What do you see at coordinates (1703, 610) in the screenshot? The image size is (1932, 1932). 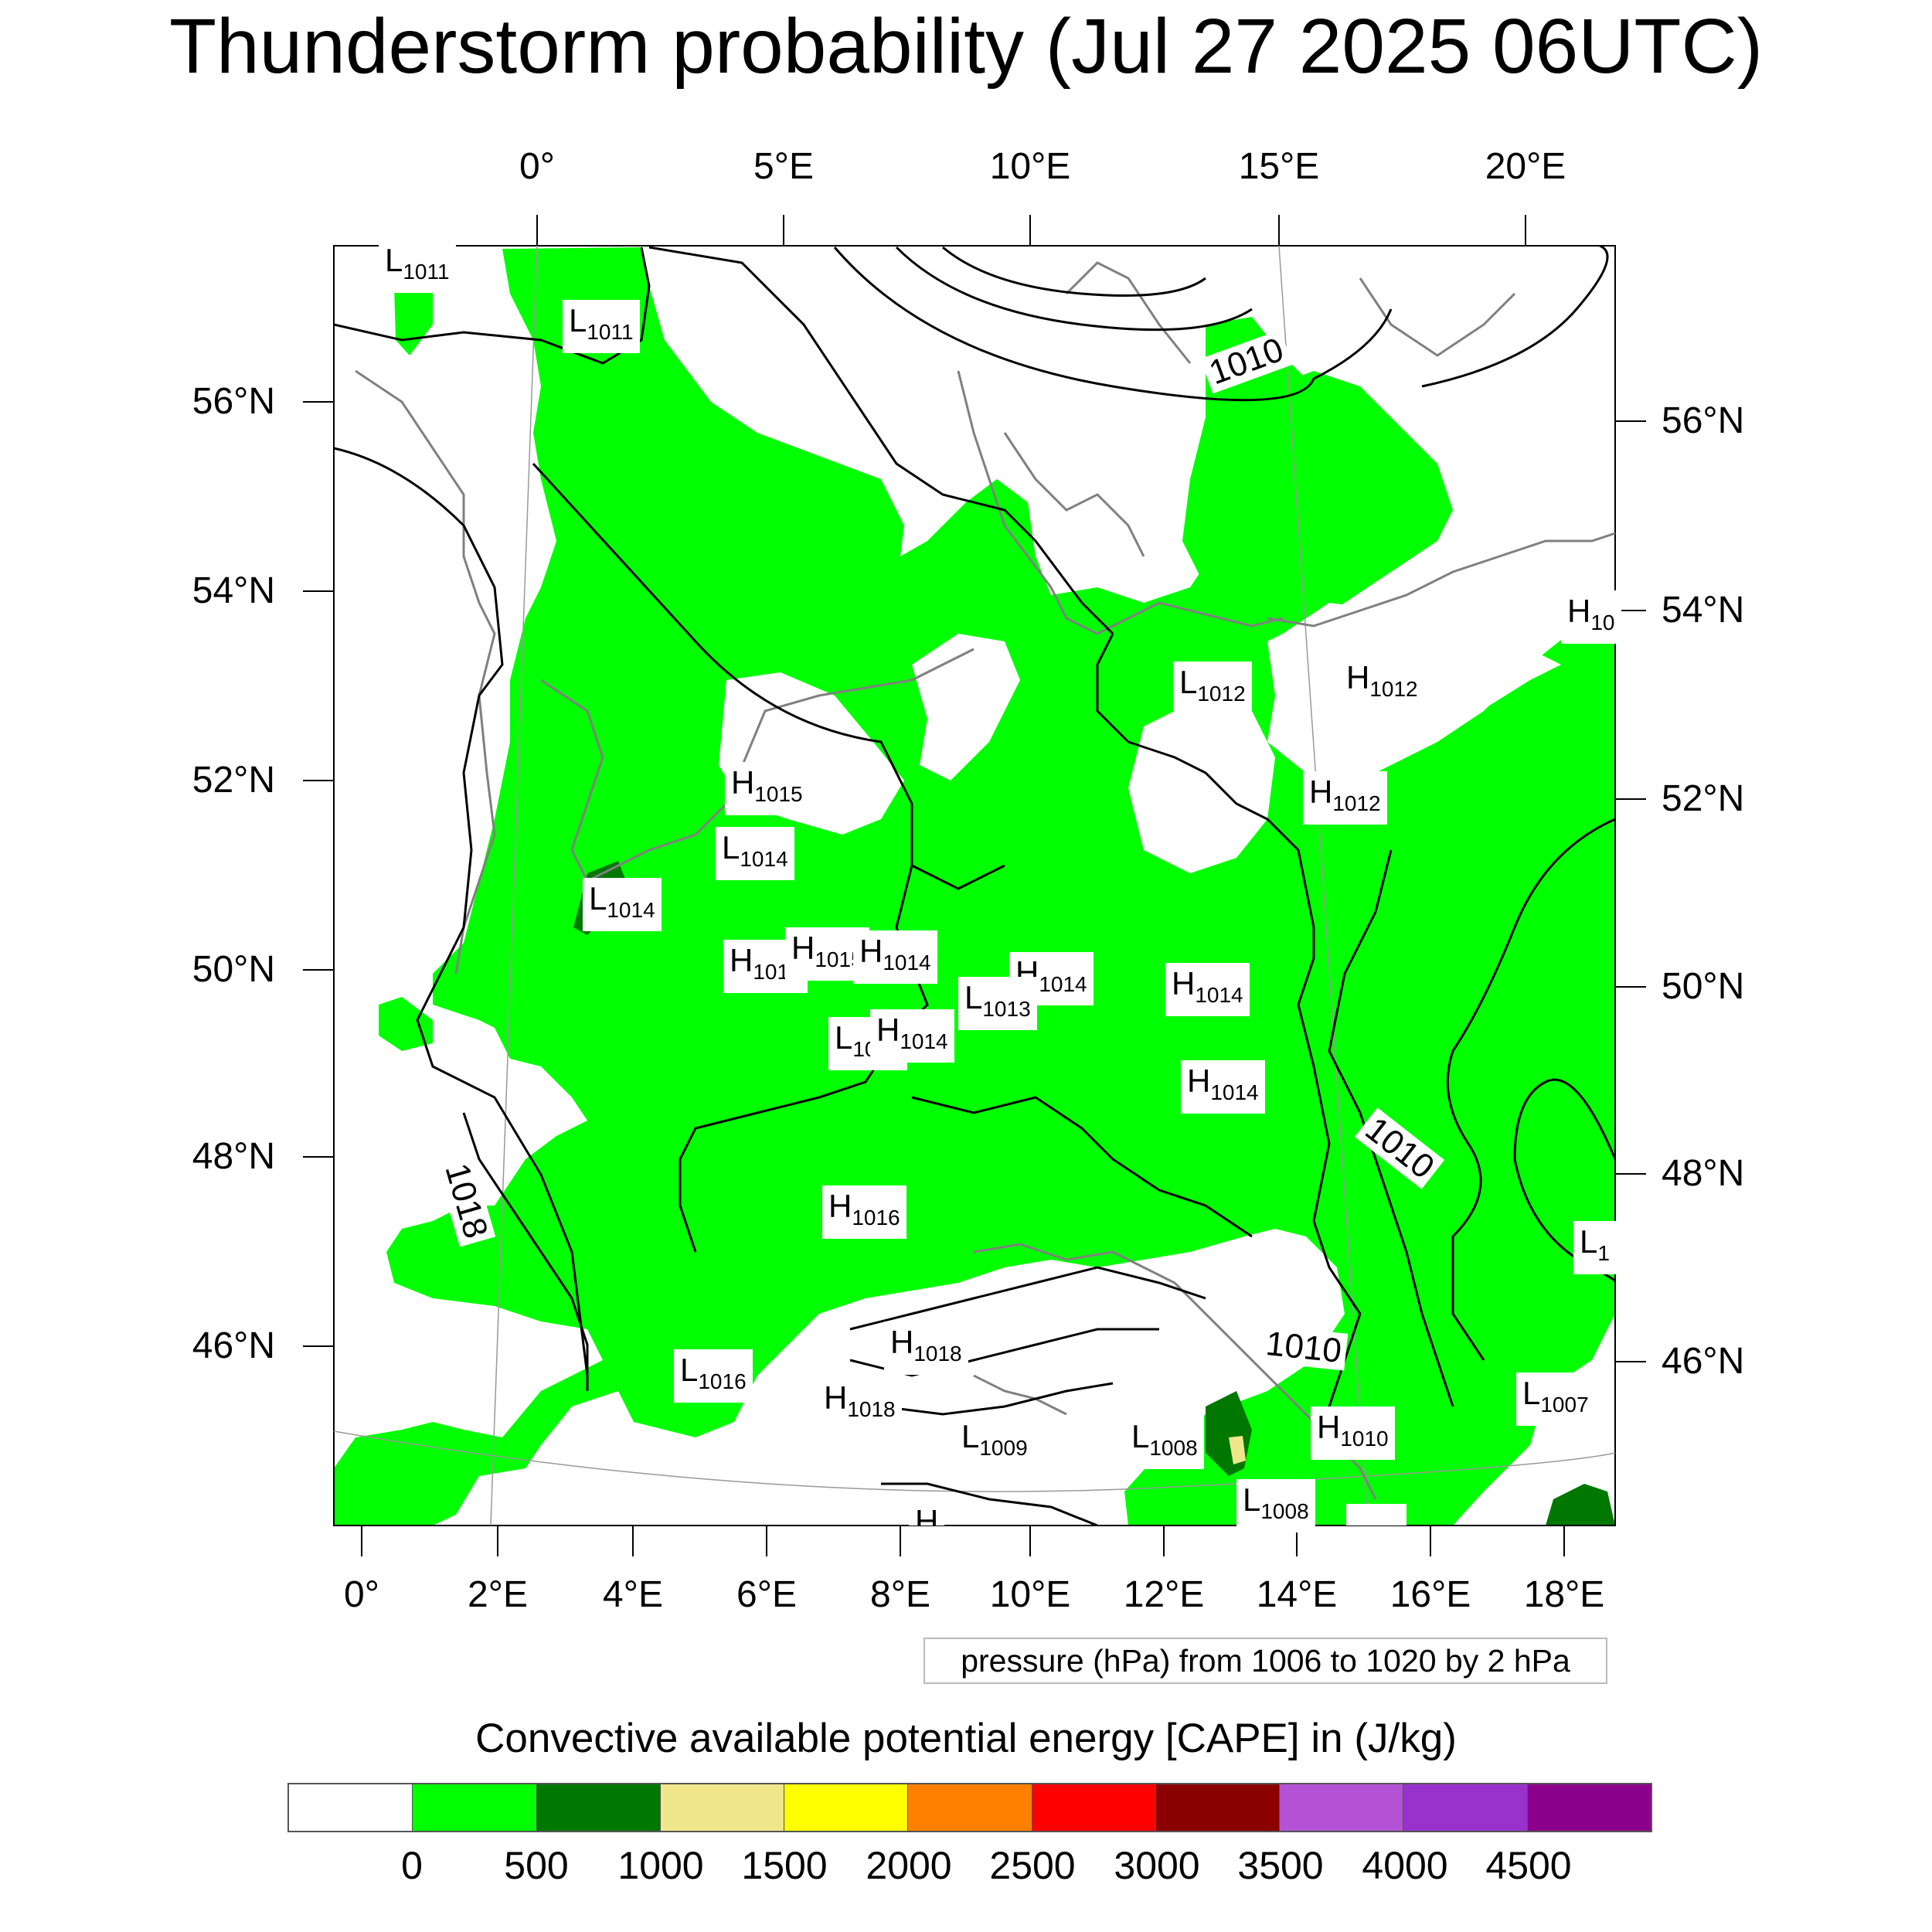 I see `right-lat-label: 54°N` at bounding box center [1703, 610].